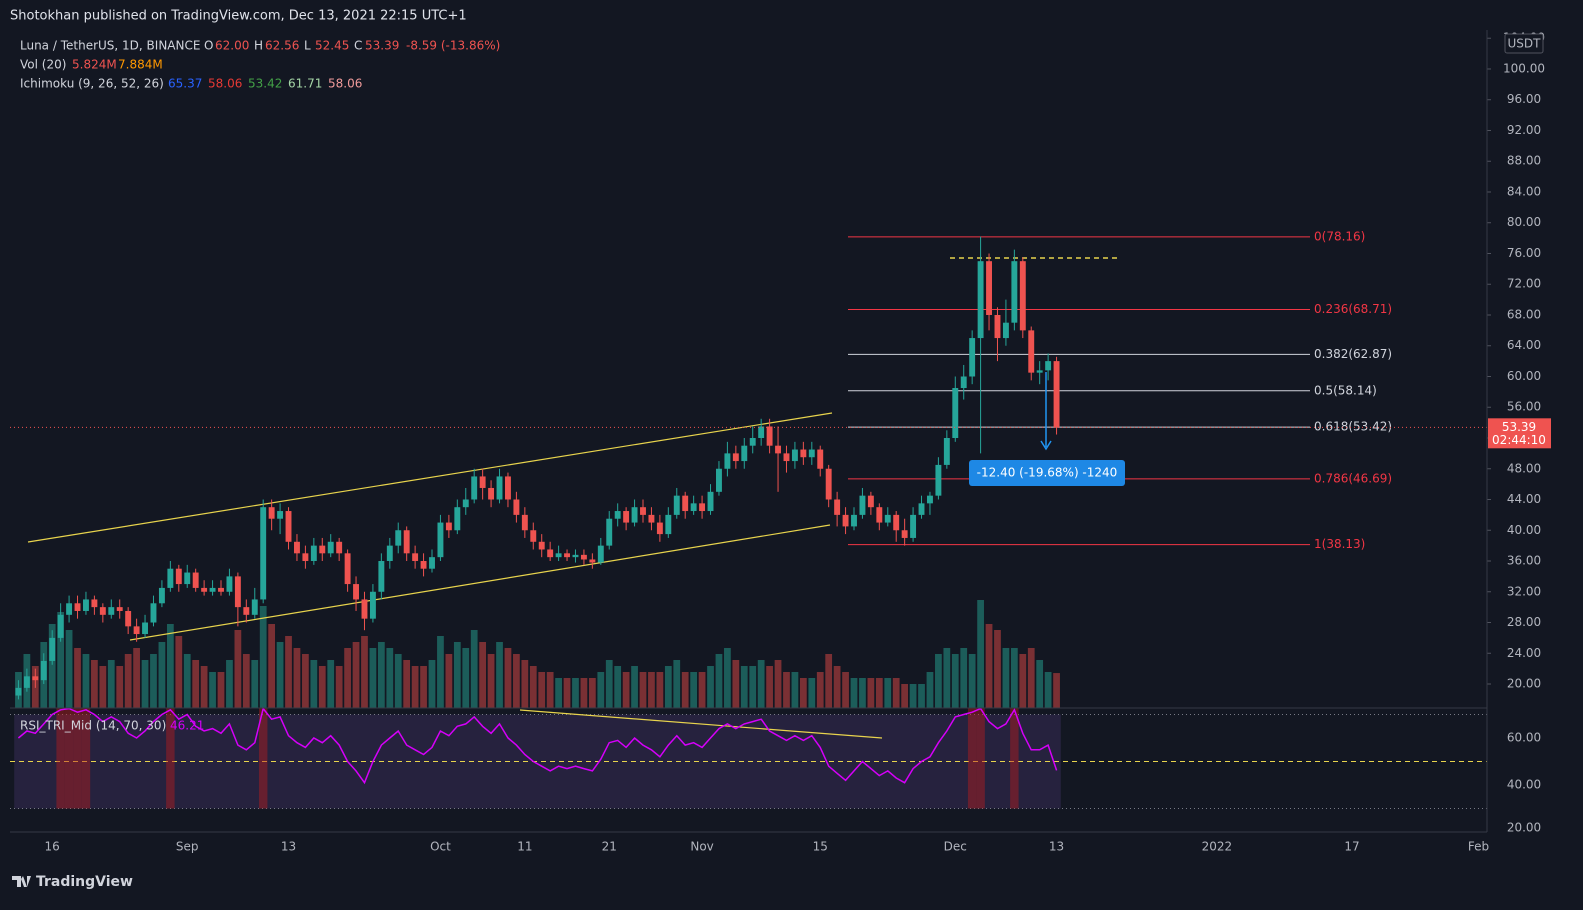  What do you see at coordinates (84, 882) in the screenshot?
I see `footer-brand: TradingView` at bounding box center [84, 882].